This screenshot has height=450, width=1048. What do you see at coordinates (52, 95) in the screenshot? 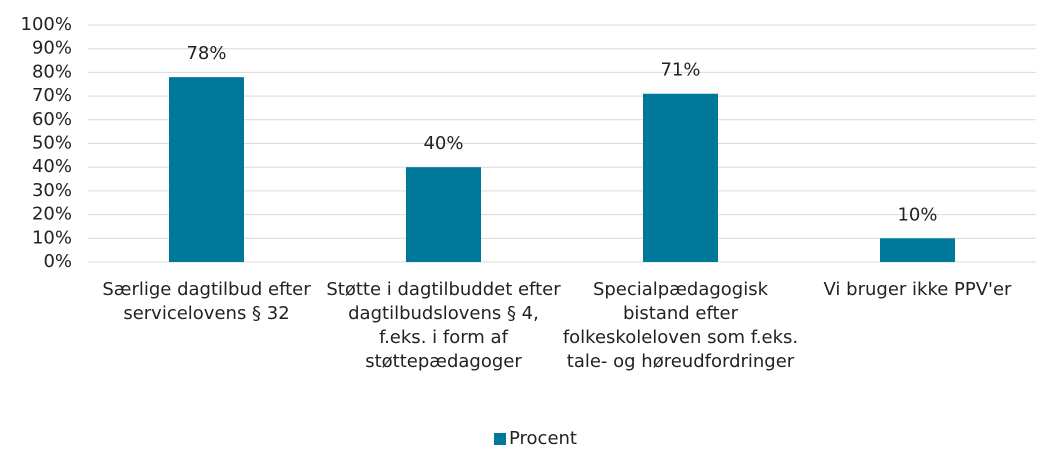
I see `y-tick-label: 70%` at bounding box center [52, 95].